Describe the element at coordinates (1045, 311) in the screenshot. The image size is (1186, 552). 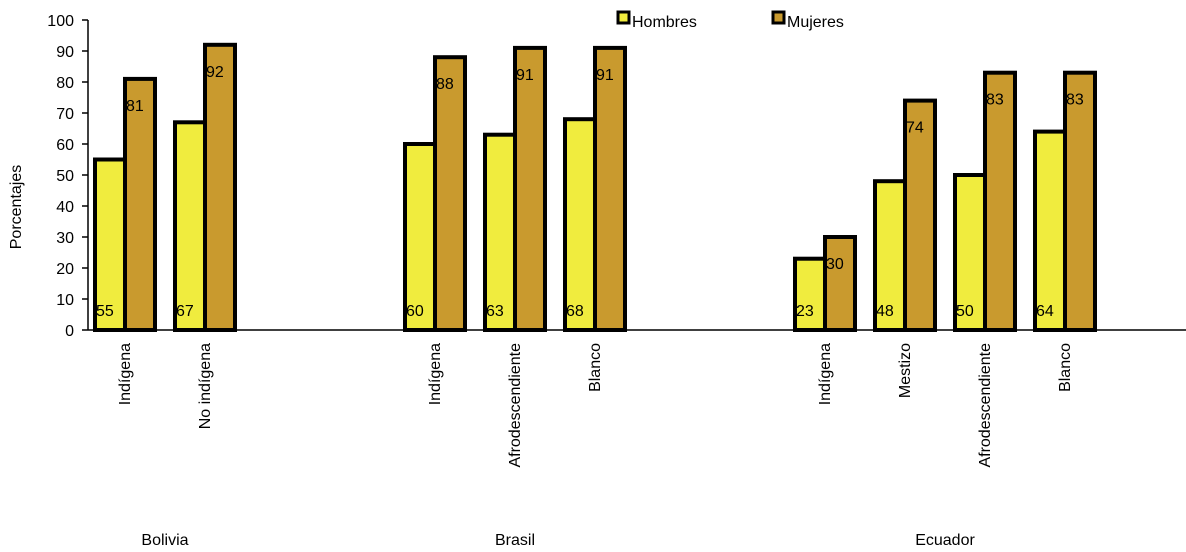
I see `bar-value-label: 64` at that location.